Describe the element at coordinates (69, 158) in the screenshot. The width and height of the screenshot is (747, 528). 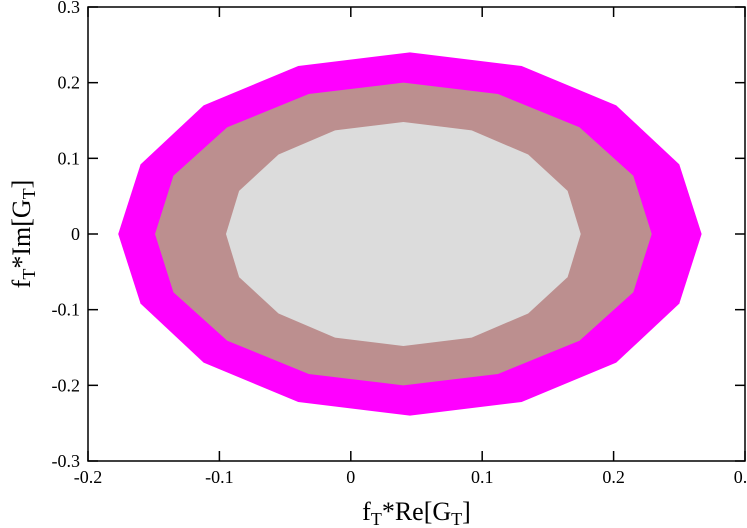
I see `y-tick-label: 0.1` at that location.